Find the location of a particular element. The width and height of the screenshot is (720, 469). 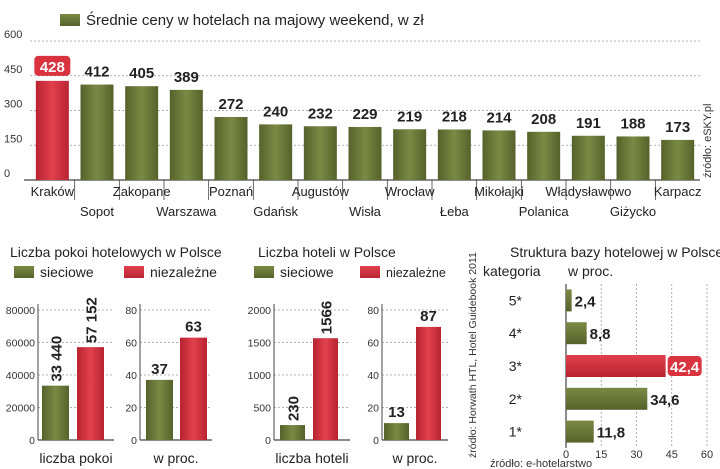

x-tick-label: 0 is located at coordinates (566, 455).